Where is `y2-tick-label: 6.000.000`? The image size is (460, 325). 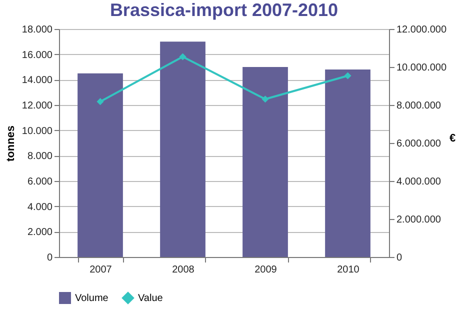
y2-tick-label: 6.000.000 is located at coordinates (419, 144).